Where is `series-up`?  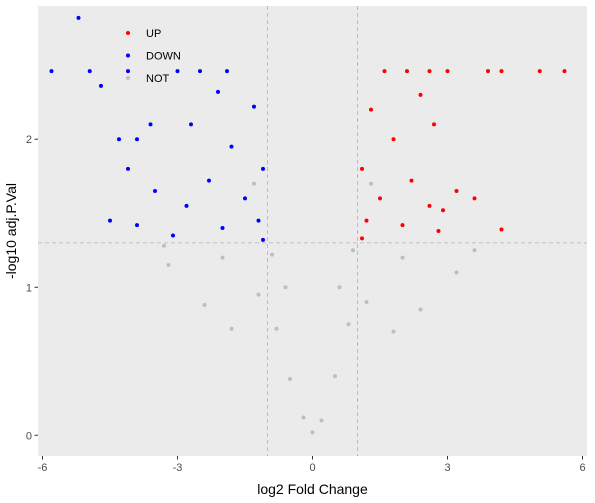
series-up is located at coordinates (463, 155).